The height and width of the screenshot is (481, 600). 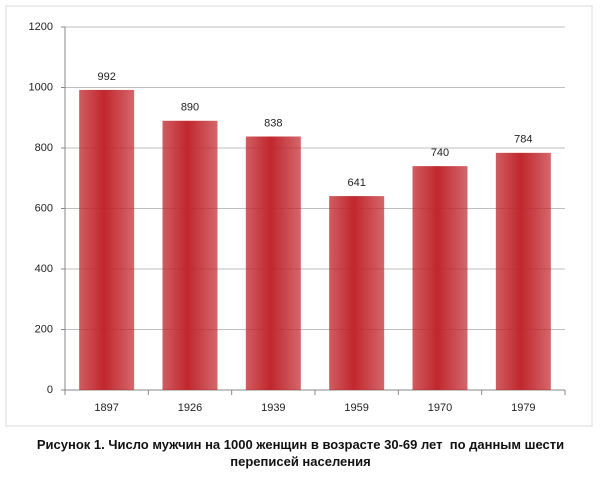 I want to click on y-tick-label: 400, so click(x=44, y=269).